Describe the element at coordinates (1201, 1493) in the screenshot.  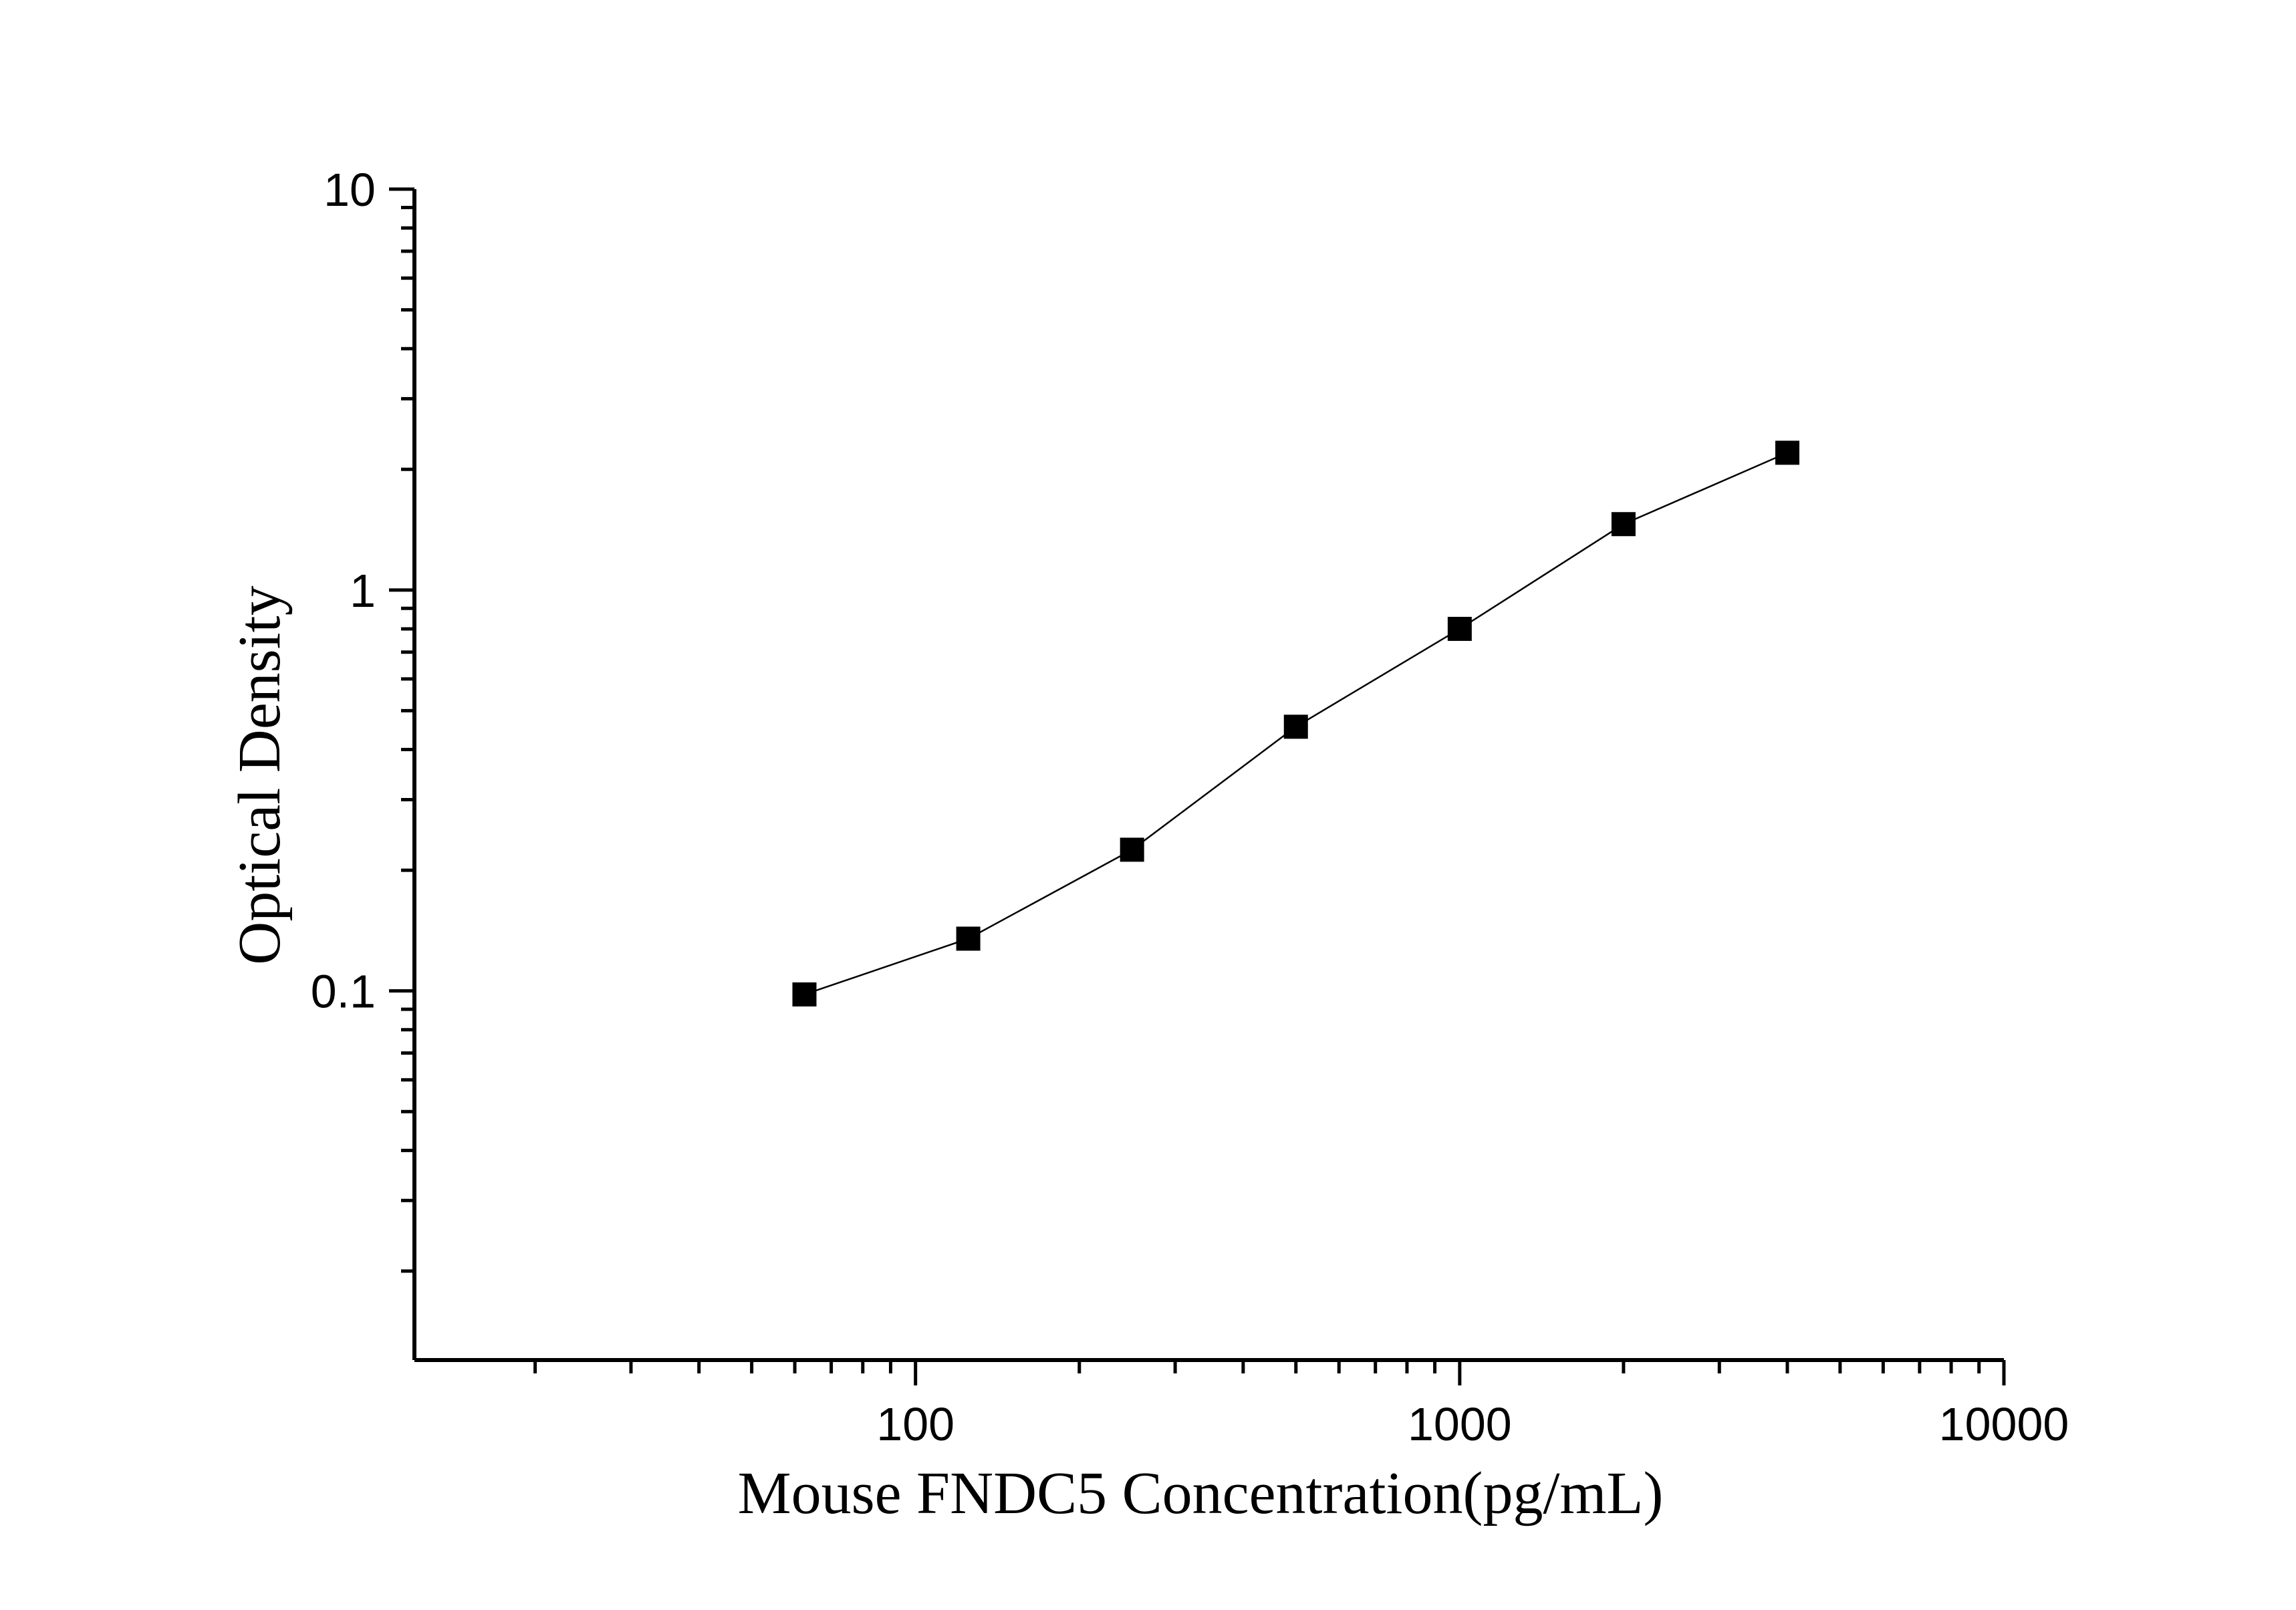
I see `x-axis-title: Mouse FNDC5 Concentration(pg/mL)` at that location.